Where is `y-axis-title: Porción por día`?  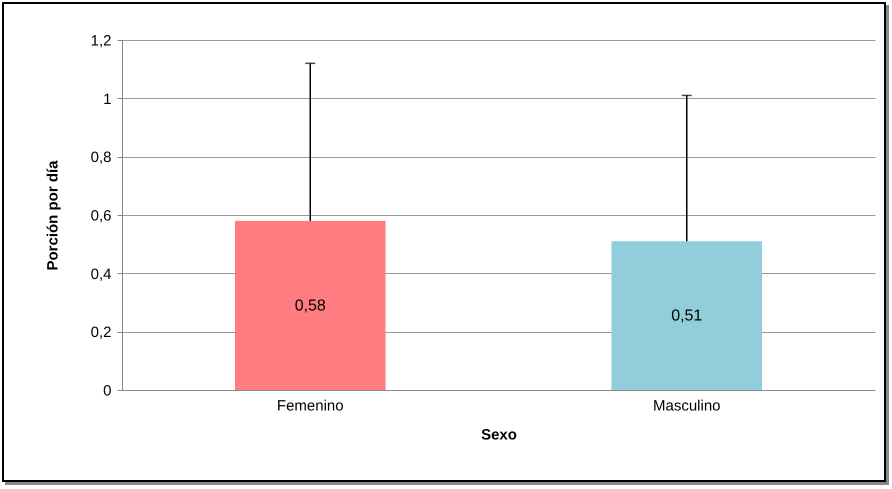
y-axis-title: Porción por día is located at coordinates (53, 215).